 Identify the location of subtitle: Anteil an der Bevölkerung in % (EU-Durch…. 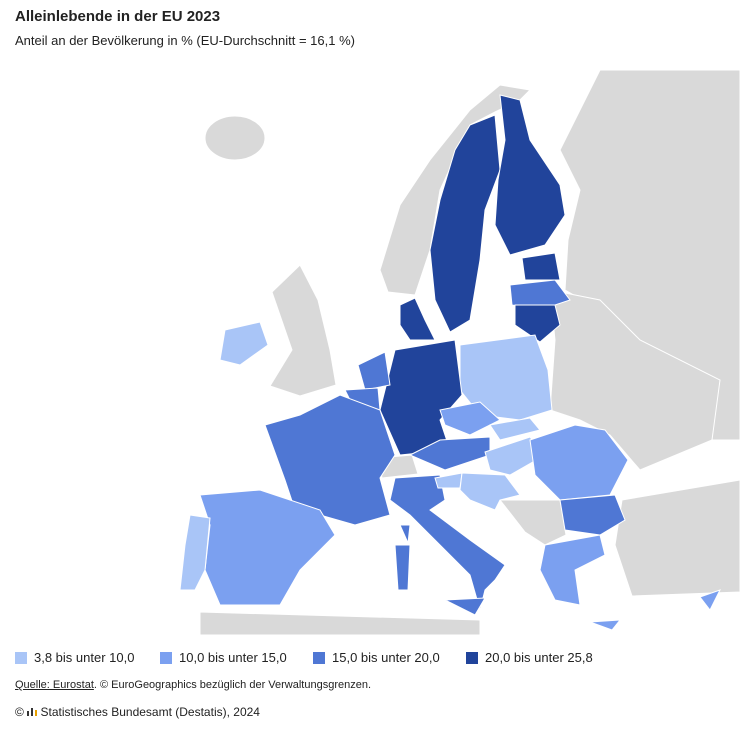
(185, 40).